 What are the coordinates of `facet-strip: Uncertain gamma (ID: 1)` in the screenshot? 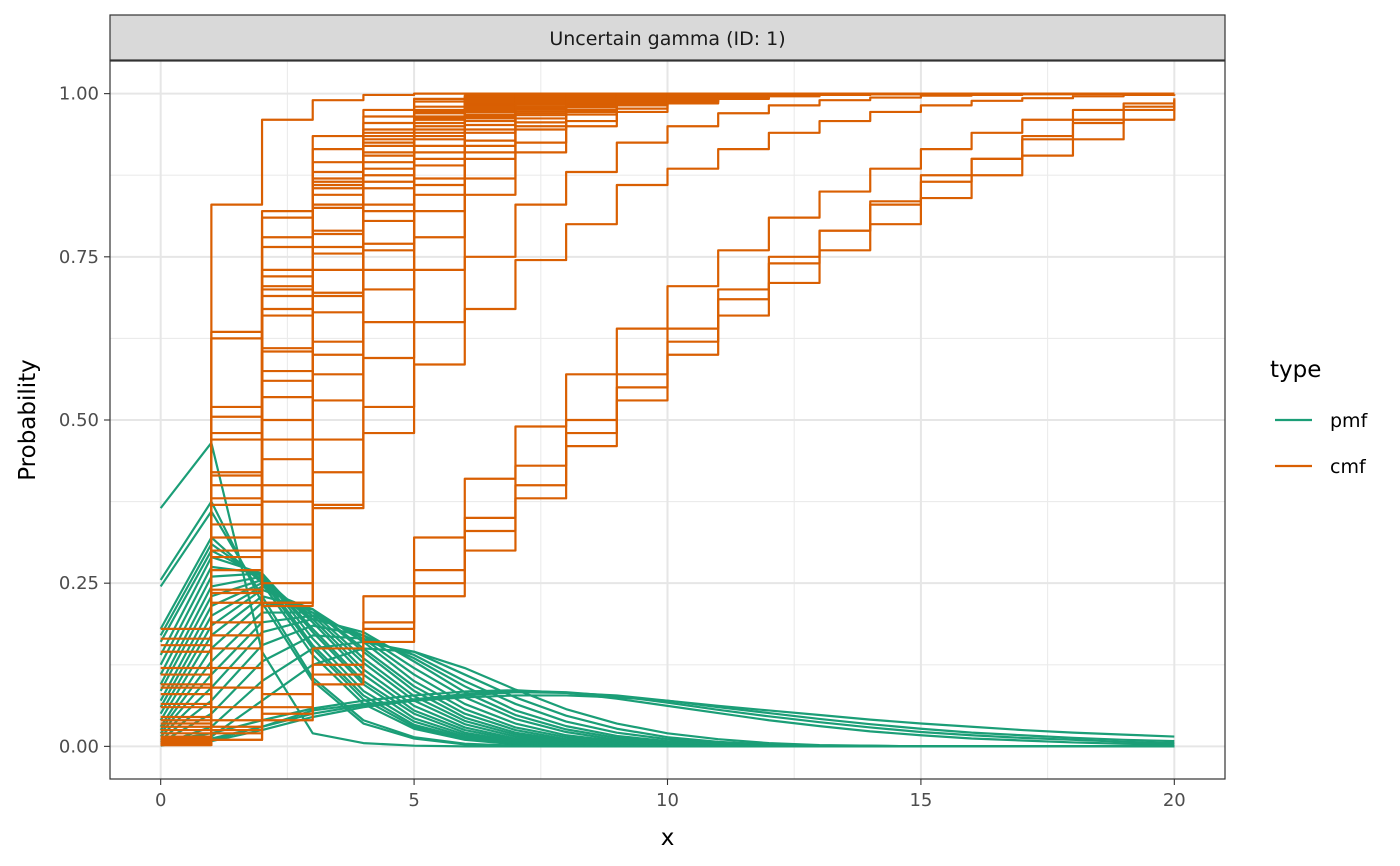 It's located at (667, 37).